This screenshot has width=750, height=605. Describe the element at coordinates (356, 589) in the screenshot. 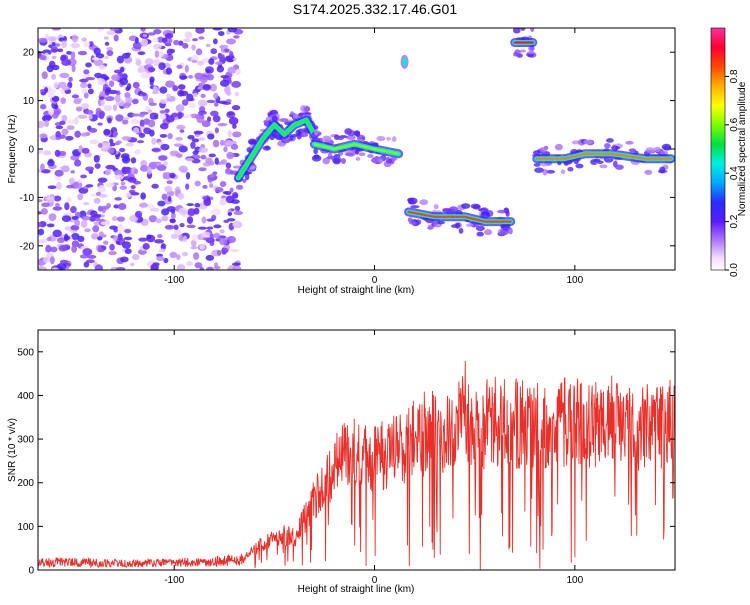

I see `snr-x-label: Height of straight line (km)` at that location.